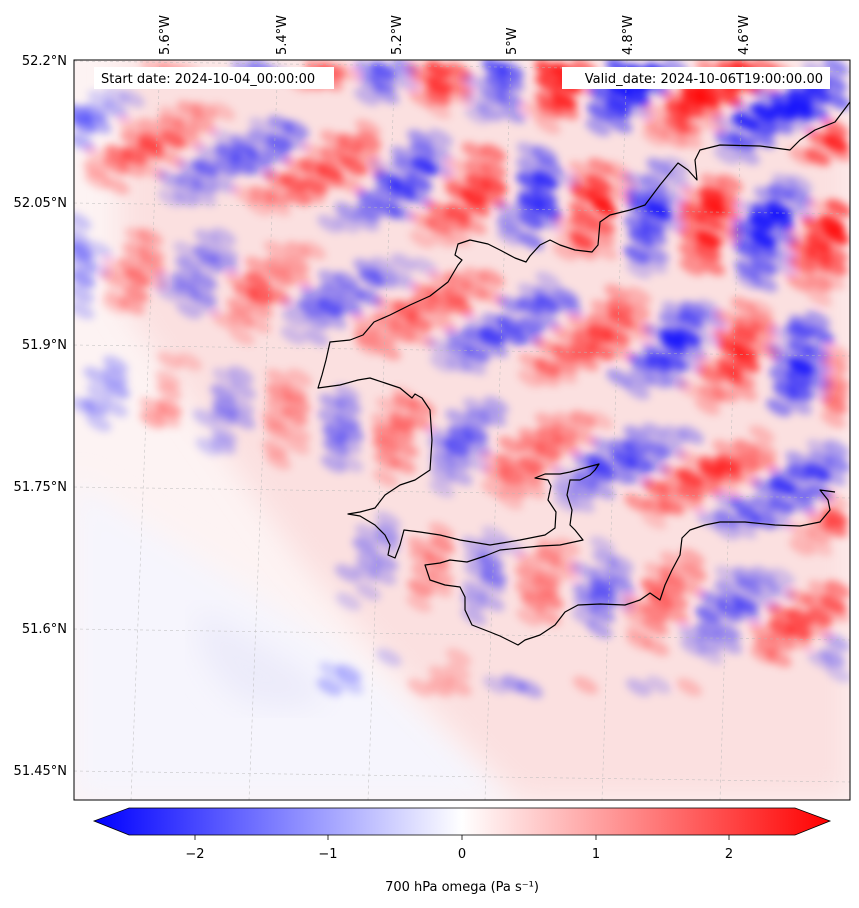  I want to click on colorbar-label: 700 hPa omega (Pa s⁻¹), so click(462, 887).